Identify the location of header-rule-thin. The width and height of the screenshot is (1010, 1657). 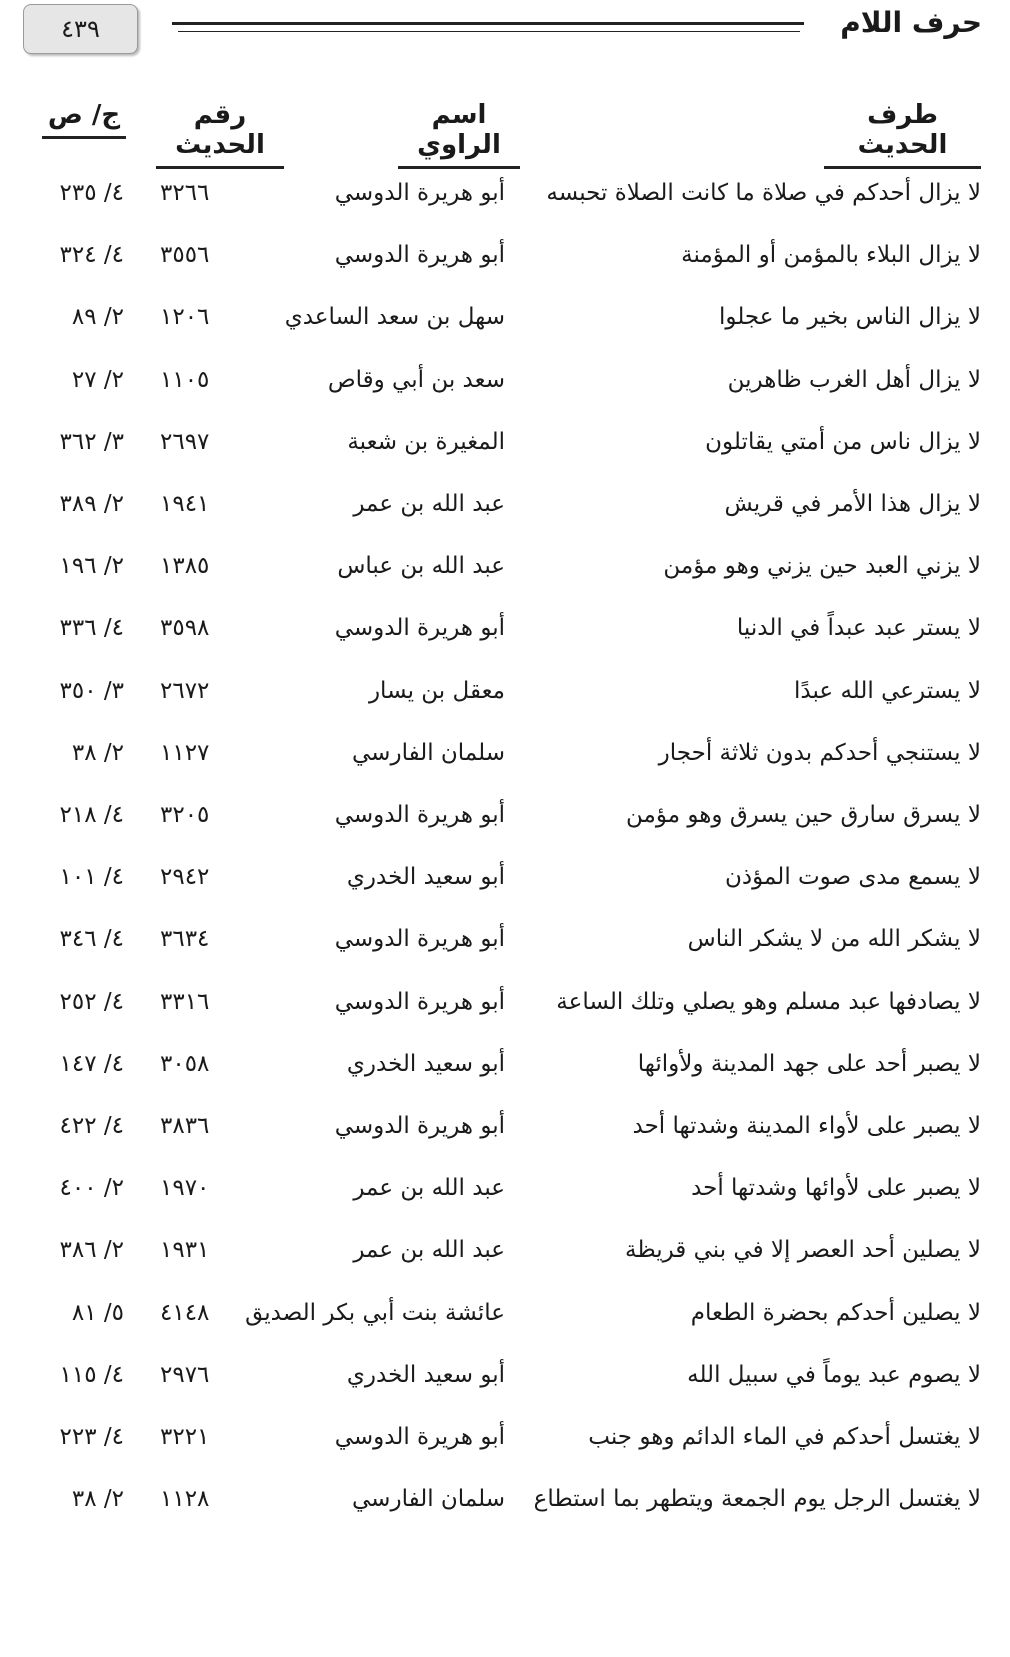
(489, 31).